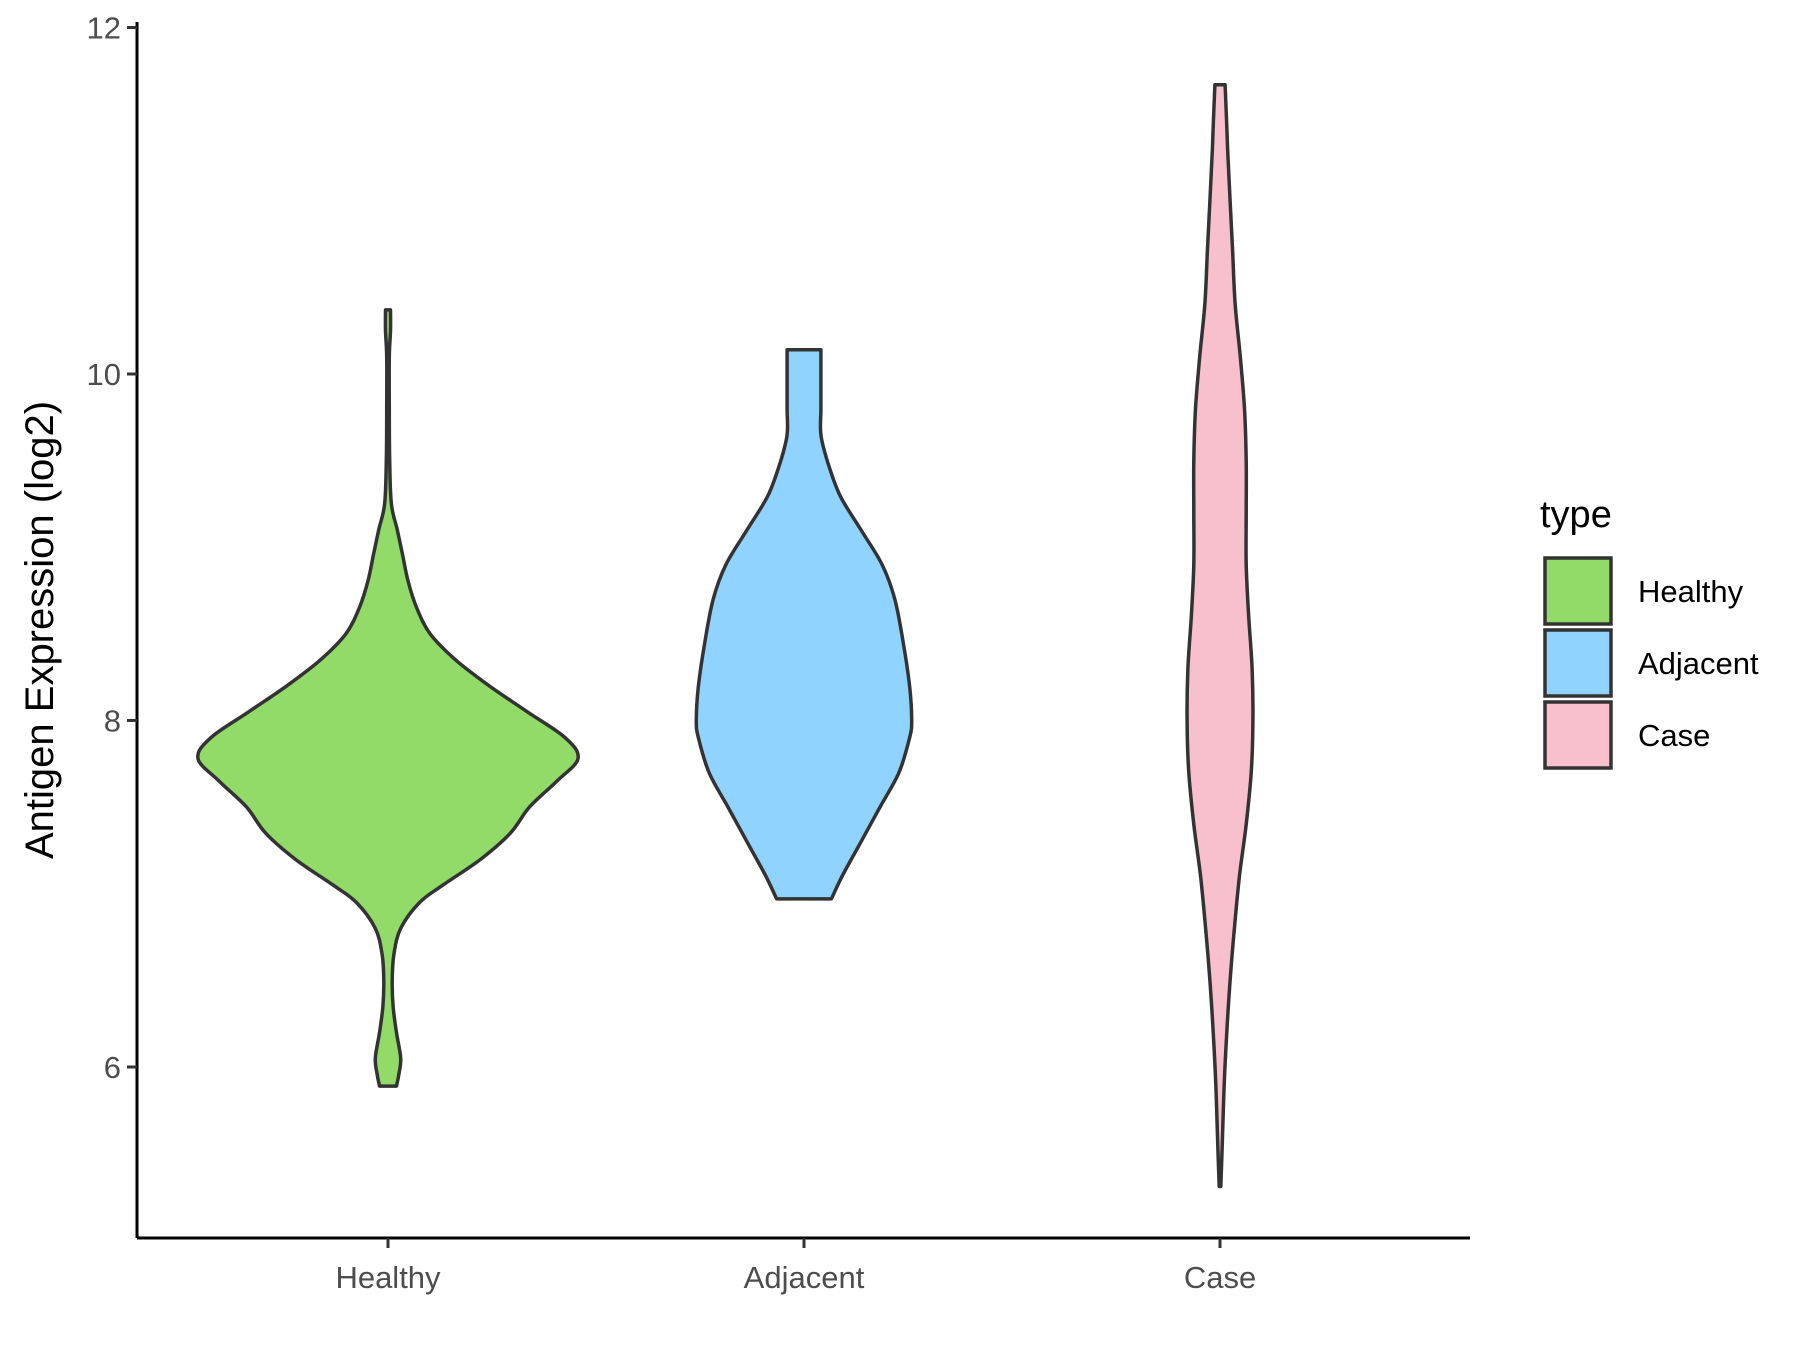 This screenshot has height=1355, width=1800. Describe the element at coordinates (1674, 735) in the screenshot. I see `legend-label-case: Case` at that location.